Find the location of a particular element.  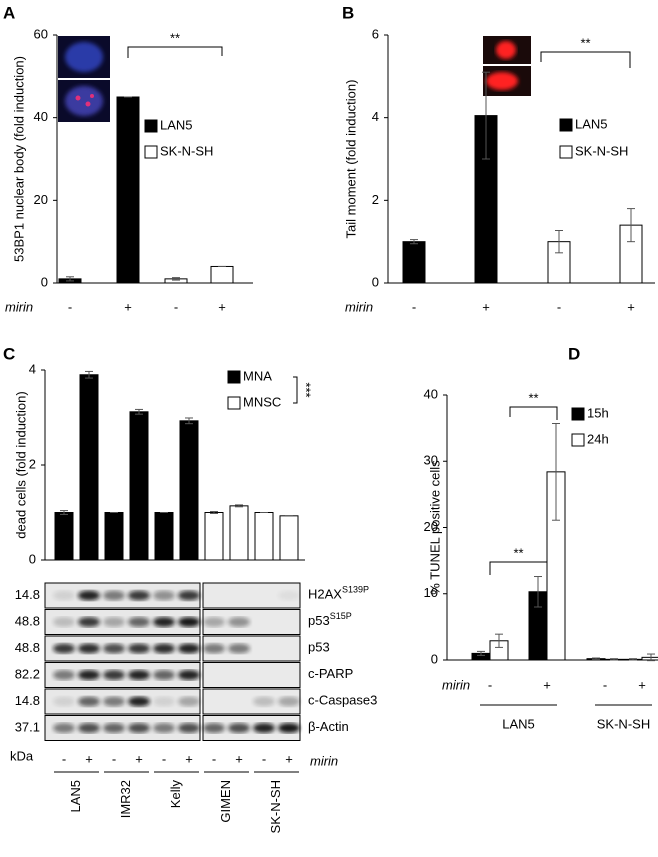

y-tick-label: 2 is located at coordinates (375, 199).